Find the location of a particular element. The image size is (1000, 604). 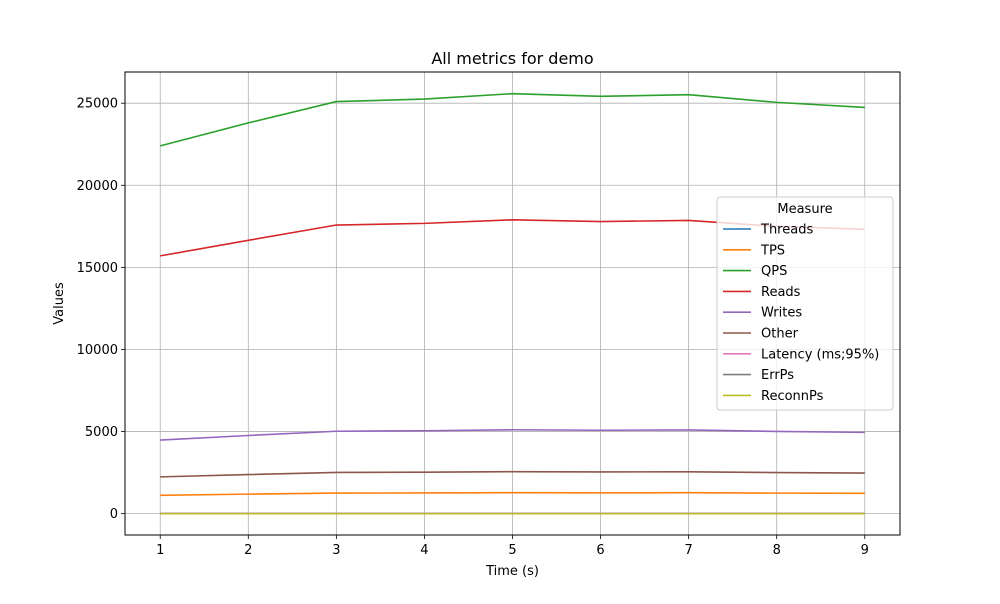

legend-label: Other is located at coordinates (780, 334).